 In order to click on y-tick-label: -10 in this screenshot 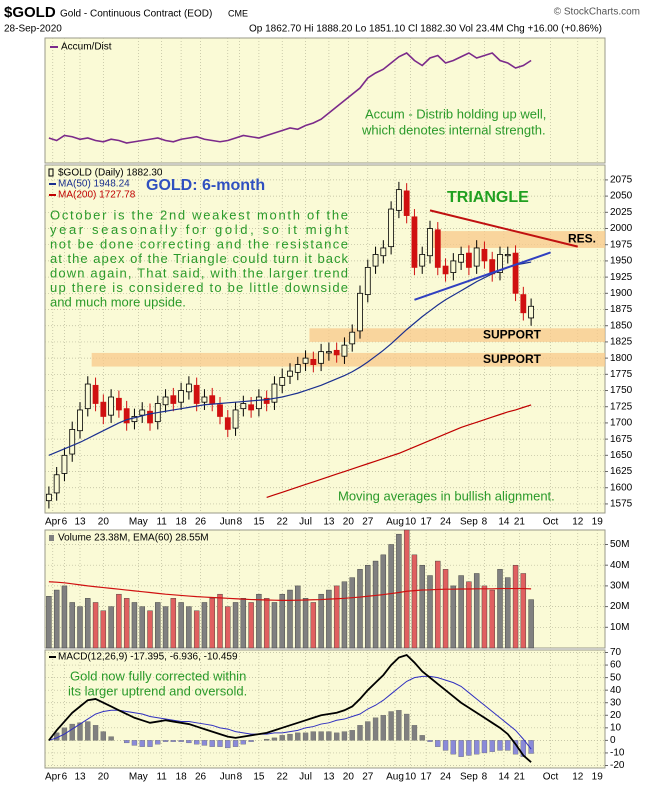, I will do `click(617, 753)`.